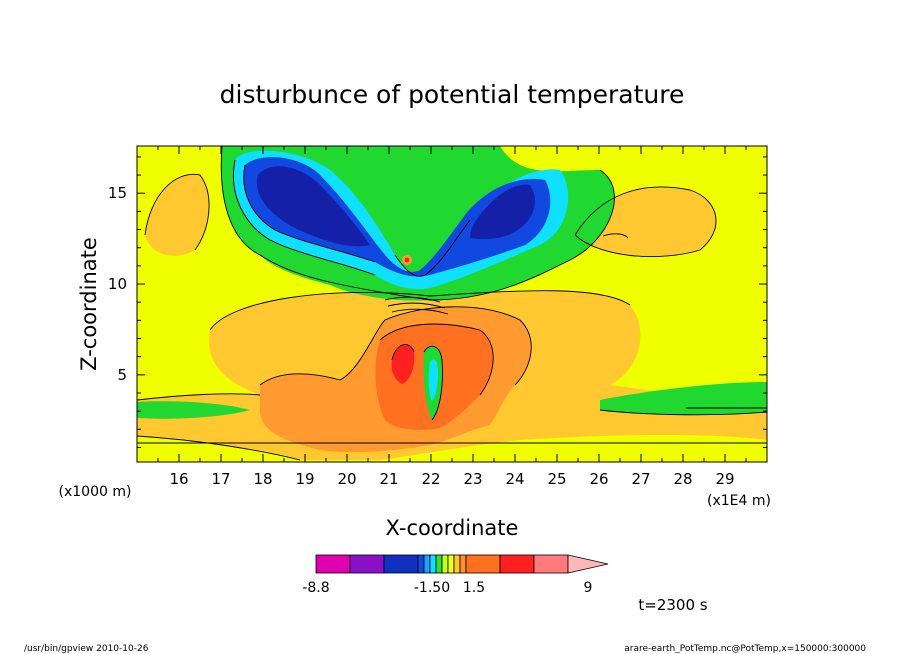  What do you see at coordinates (346, 479) in the screenshot?
I see `x-tick-label: 20` at bounding box center [346, 479].